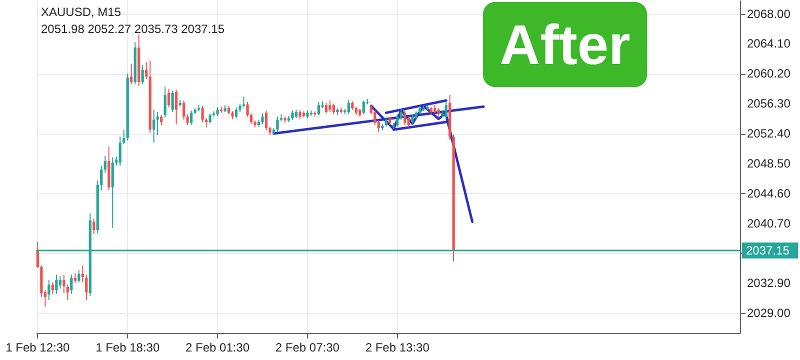  What do you see at coordinates (128, 347) in the screenshot?
I see `x-tick-label: 1 Feb 18:30` at bounding box center [128, 347].